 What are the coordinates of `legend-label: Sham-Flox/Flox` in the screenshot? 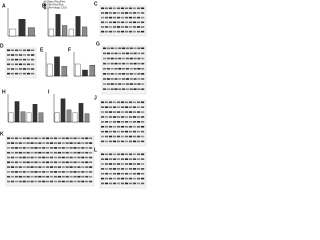 It's located at (56, 2).